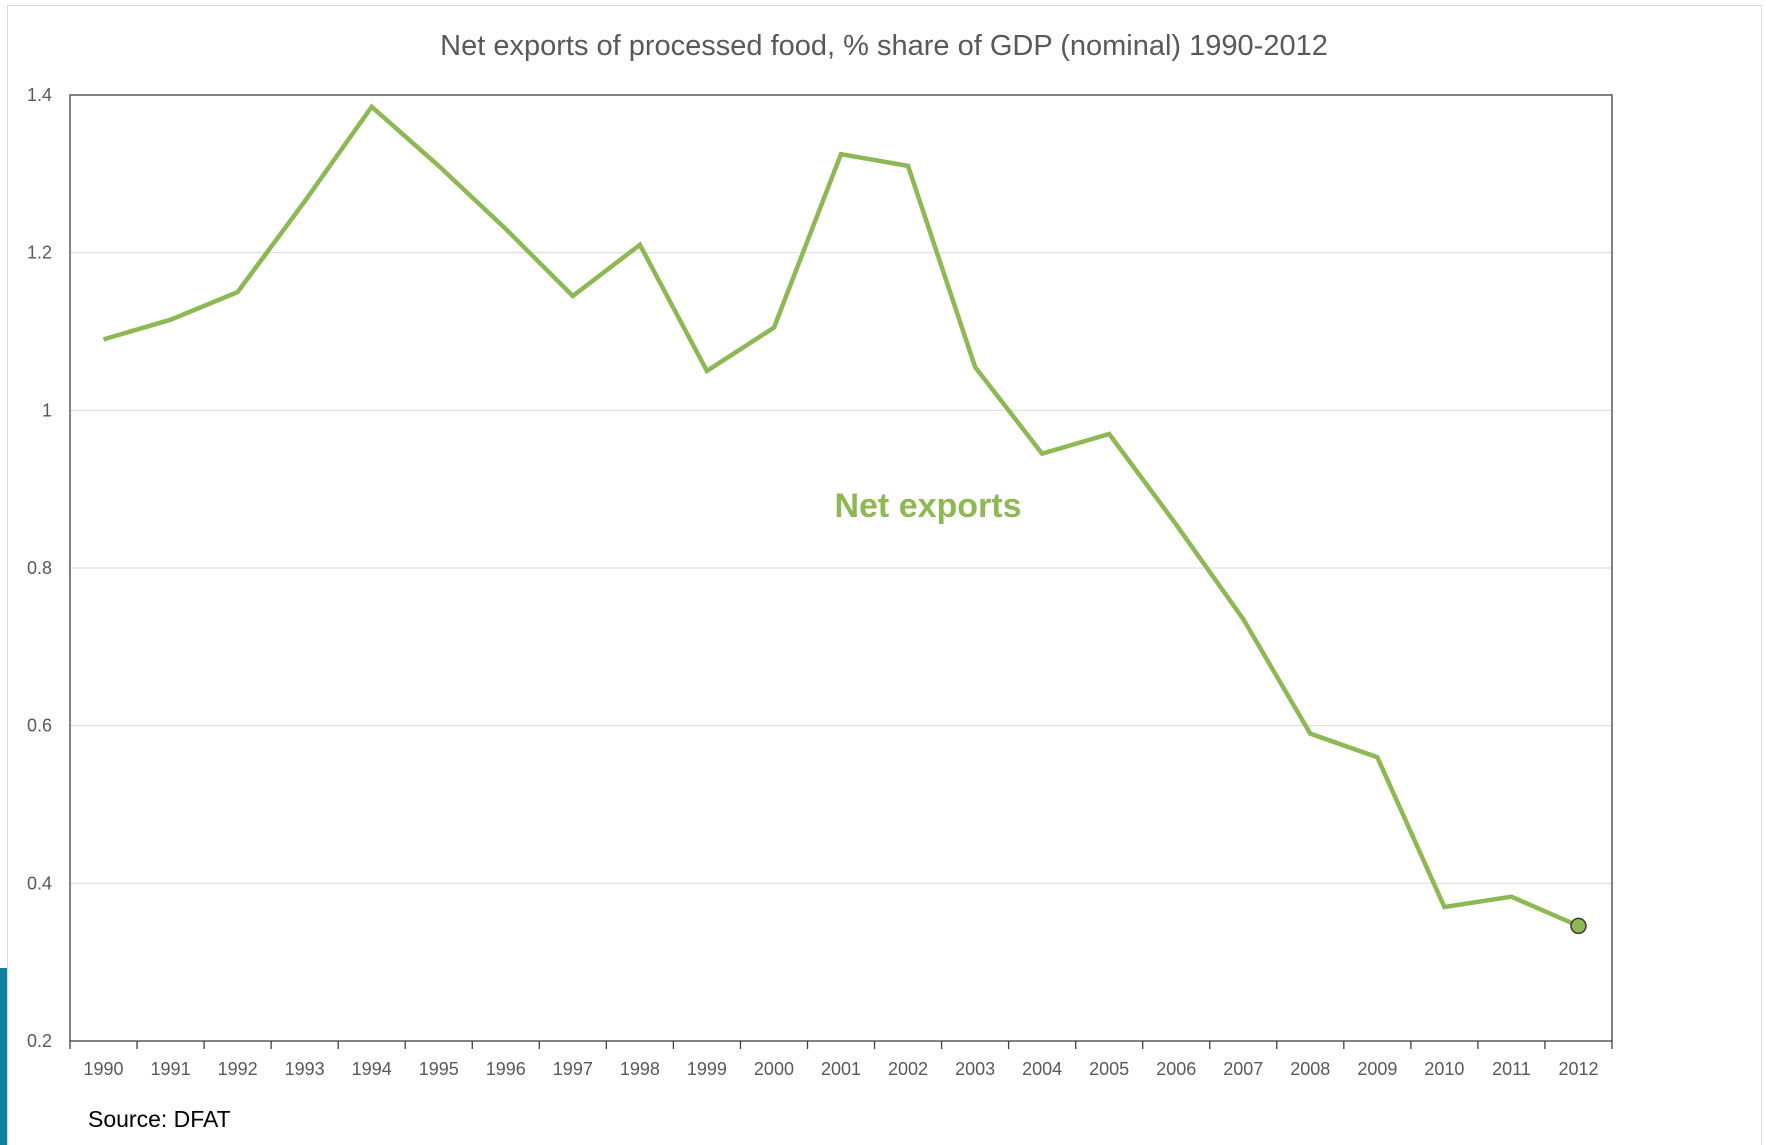  Describe the element at coordinates (103, 1069) in the screenshot. I see `x-tick-label: 1990` at that location.